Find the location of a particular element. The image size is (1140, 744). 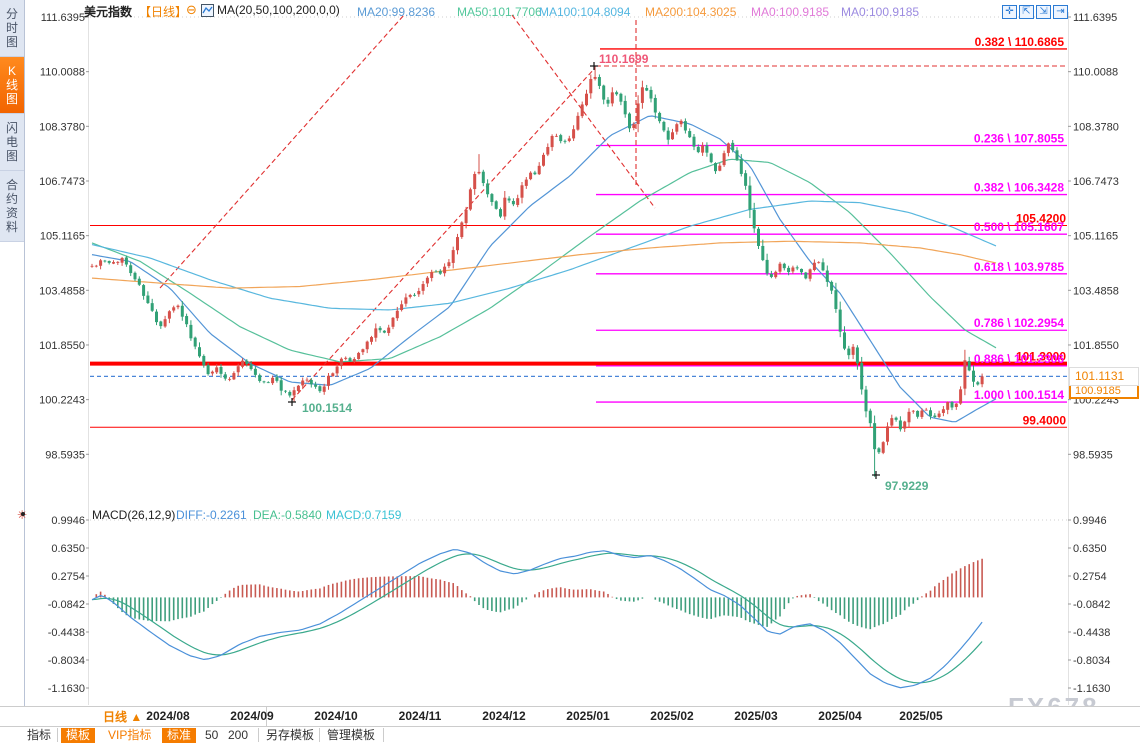

macd-params-label: MACD(26,12,9) is located at coordinates (134, 515).